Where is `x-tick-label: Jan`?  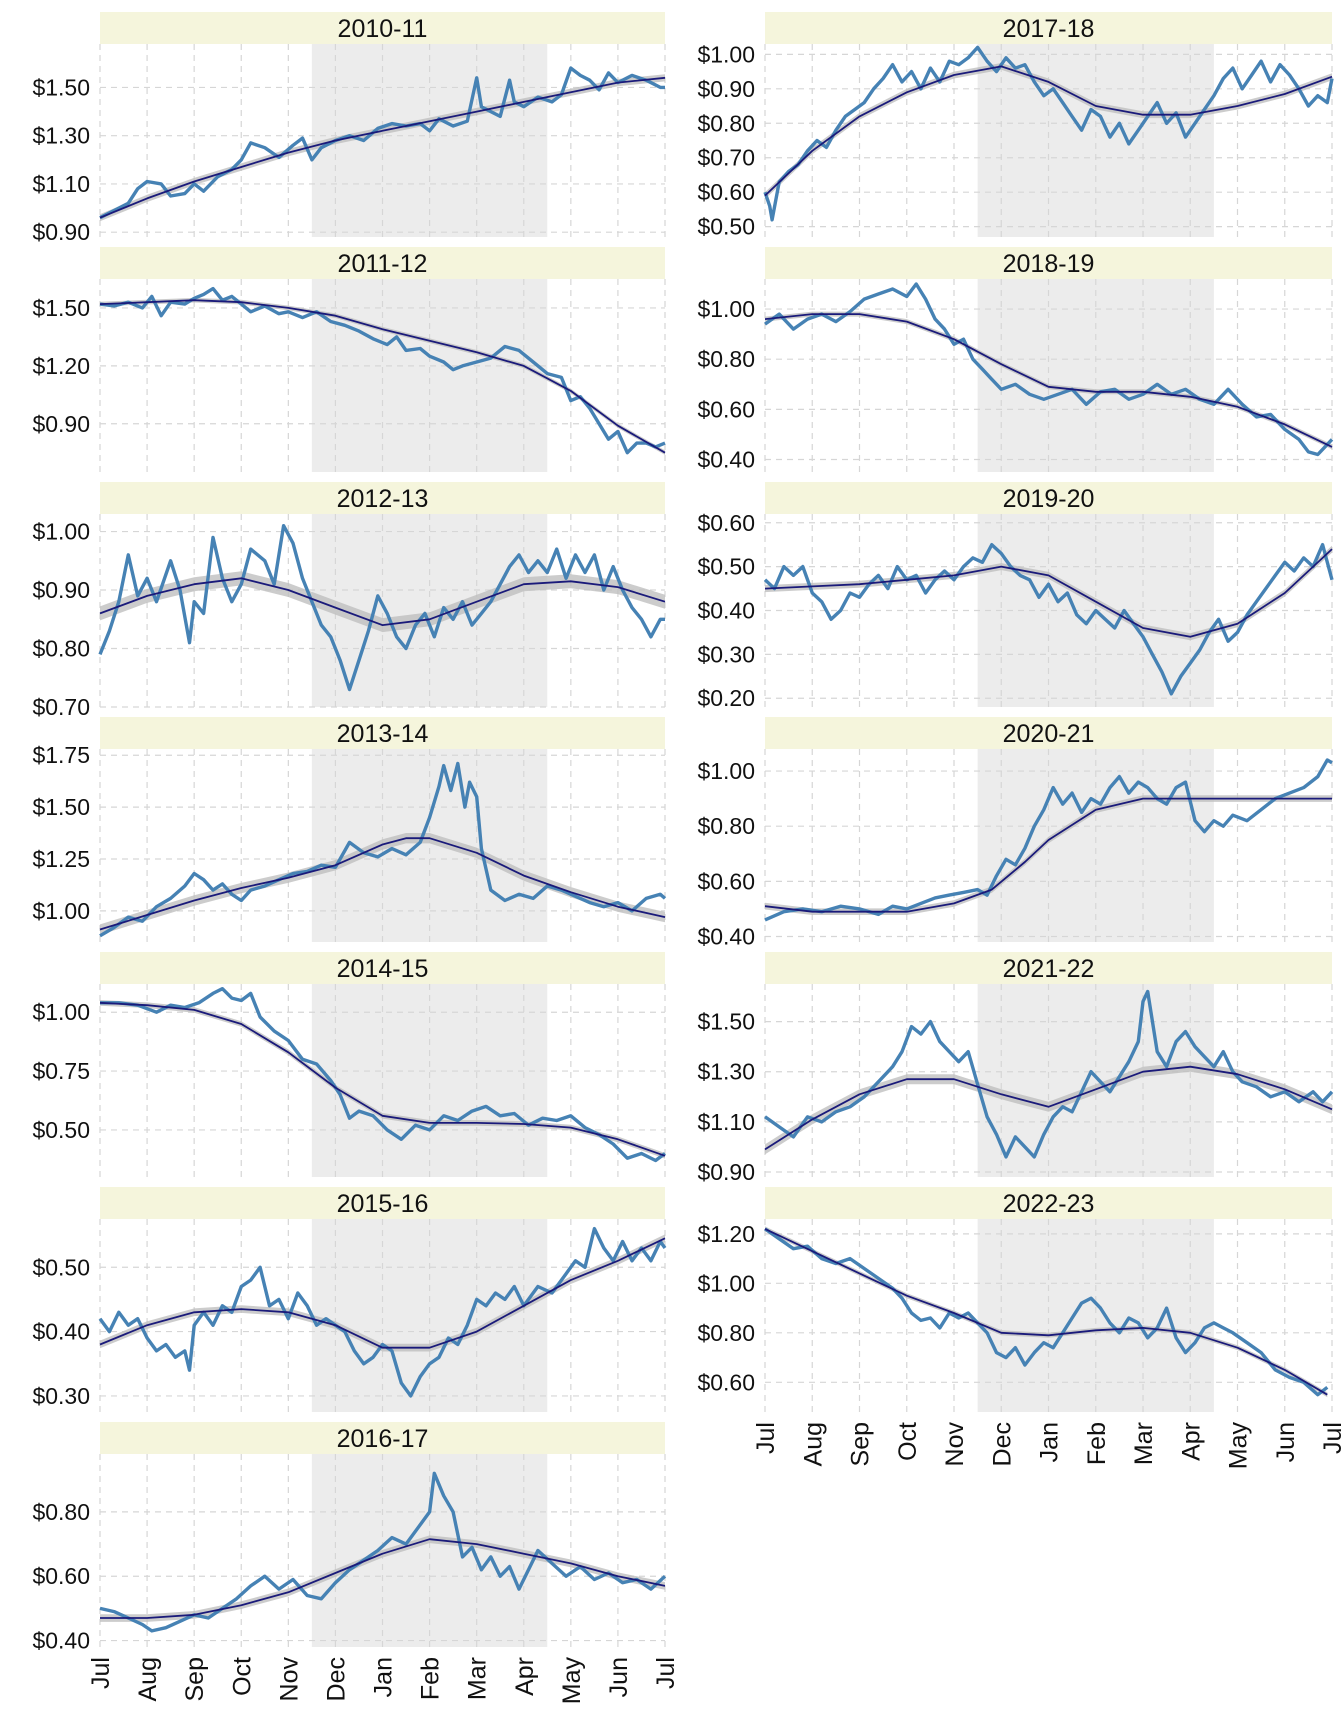
x-tick-label: Jan is located at coordinates (1050, 1442).